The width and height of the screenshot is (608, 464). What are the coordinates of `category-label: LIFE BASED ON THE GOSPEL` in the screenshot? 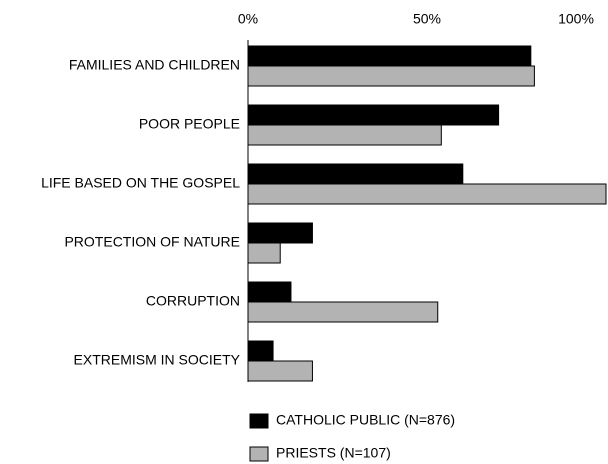 It's located at (140, 183).